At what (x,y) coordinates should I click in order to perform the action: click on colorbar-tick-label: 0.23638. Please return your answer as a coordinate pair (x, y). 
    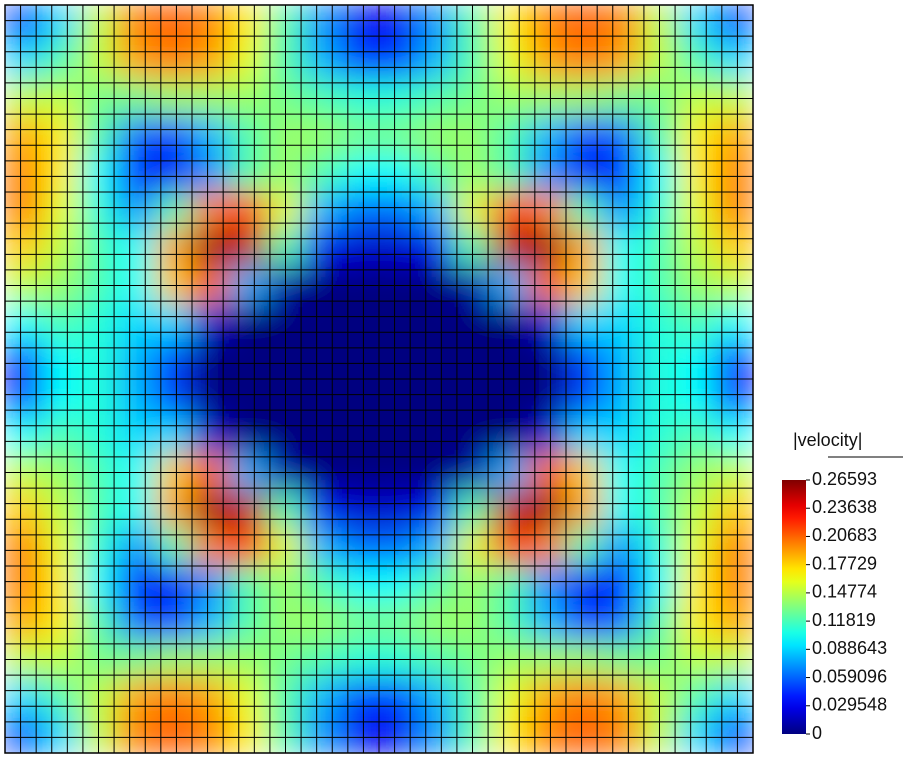
    Looking at the image, I should click on (844, 507).